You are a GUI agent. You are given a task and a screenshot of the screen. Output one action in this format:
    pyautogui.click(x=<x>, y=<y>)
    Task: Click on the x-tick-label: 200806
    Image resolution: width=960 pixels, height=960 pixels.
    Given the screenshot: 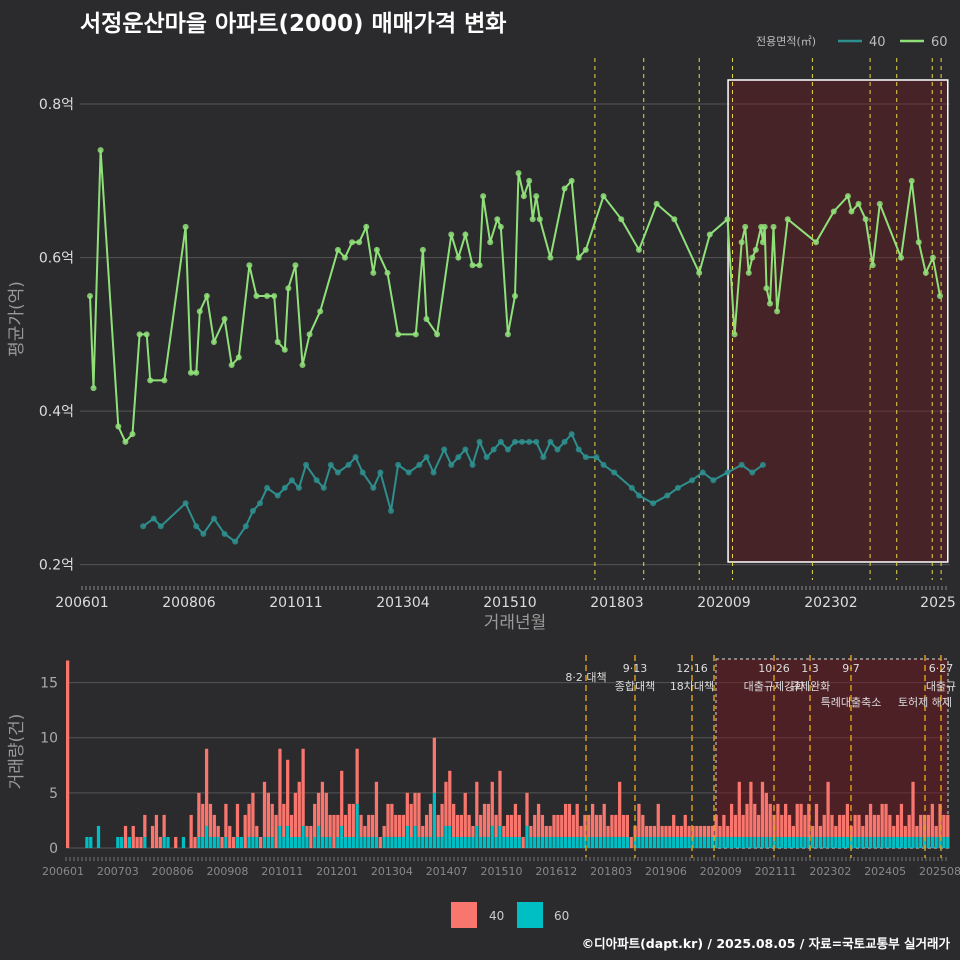 What is the action you would take?
    pyautogui.click(x=189, y=603)
    